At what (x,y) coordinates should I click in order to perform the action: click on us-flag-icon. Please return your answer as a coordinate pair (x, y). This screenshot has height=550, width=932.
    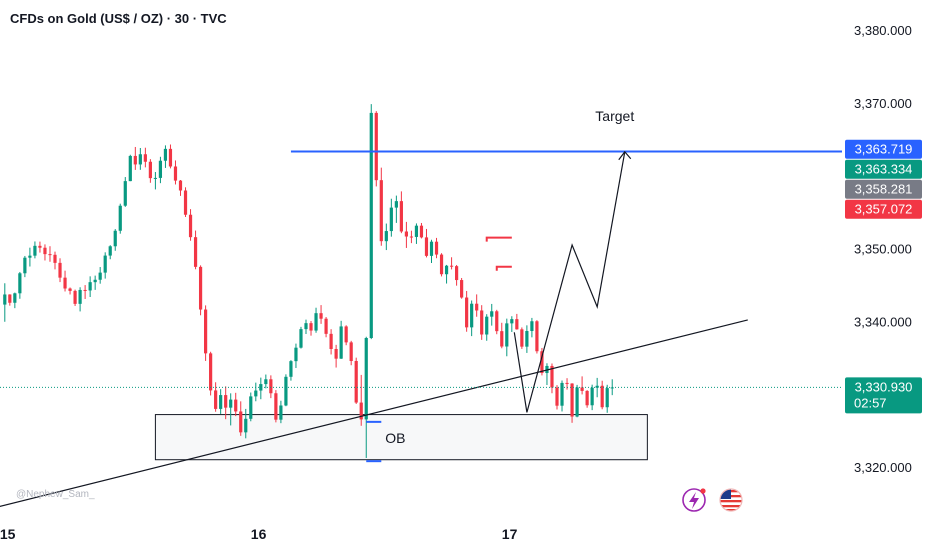
    Looking at the image, I should click on (731, 500).